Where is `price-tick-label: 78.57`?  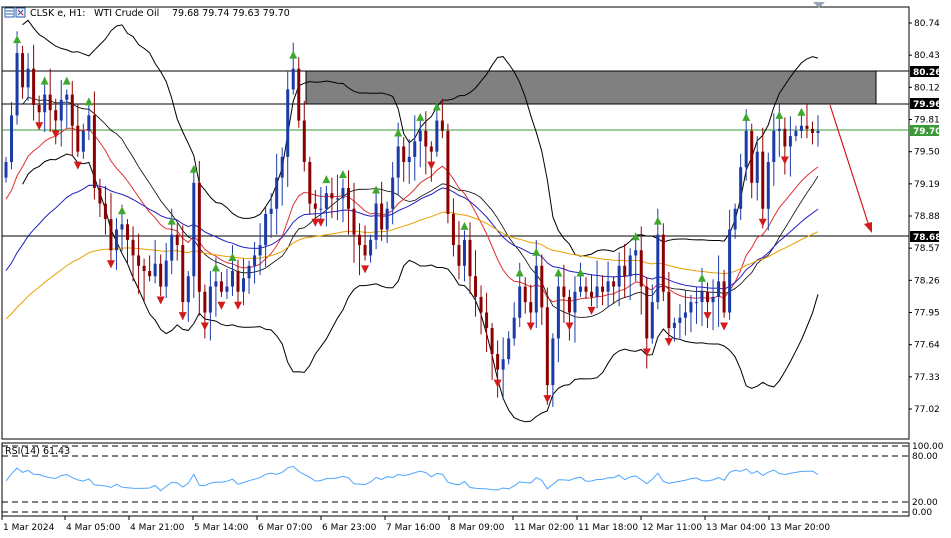
price-tick-label: 78.57 is located at coordinates (927, 249).